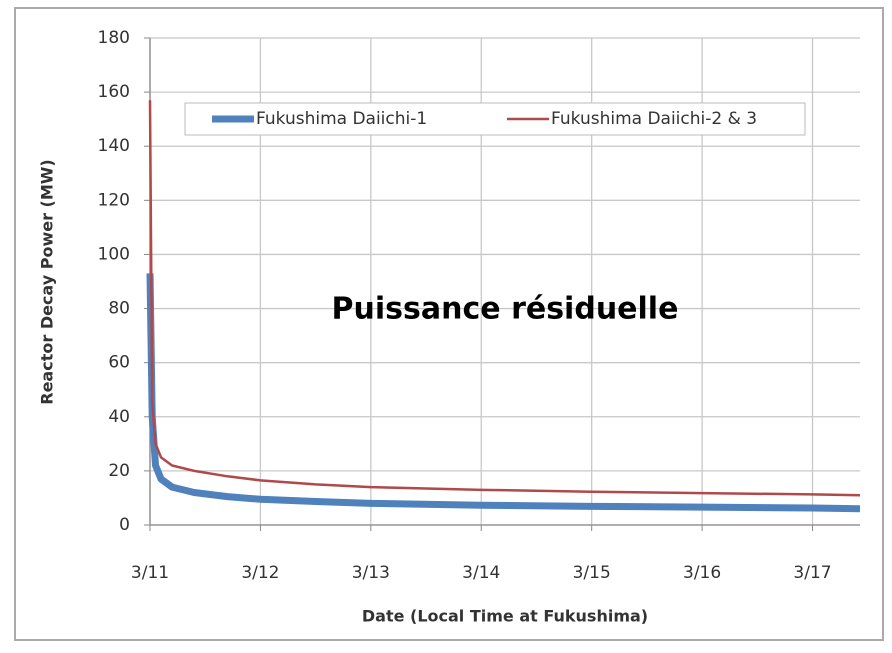 This screenshot has height=653, width=892. I want to click on x-tick-label: 3/16, so click(702, 573).